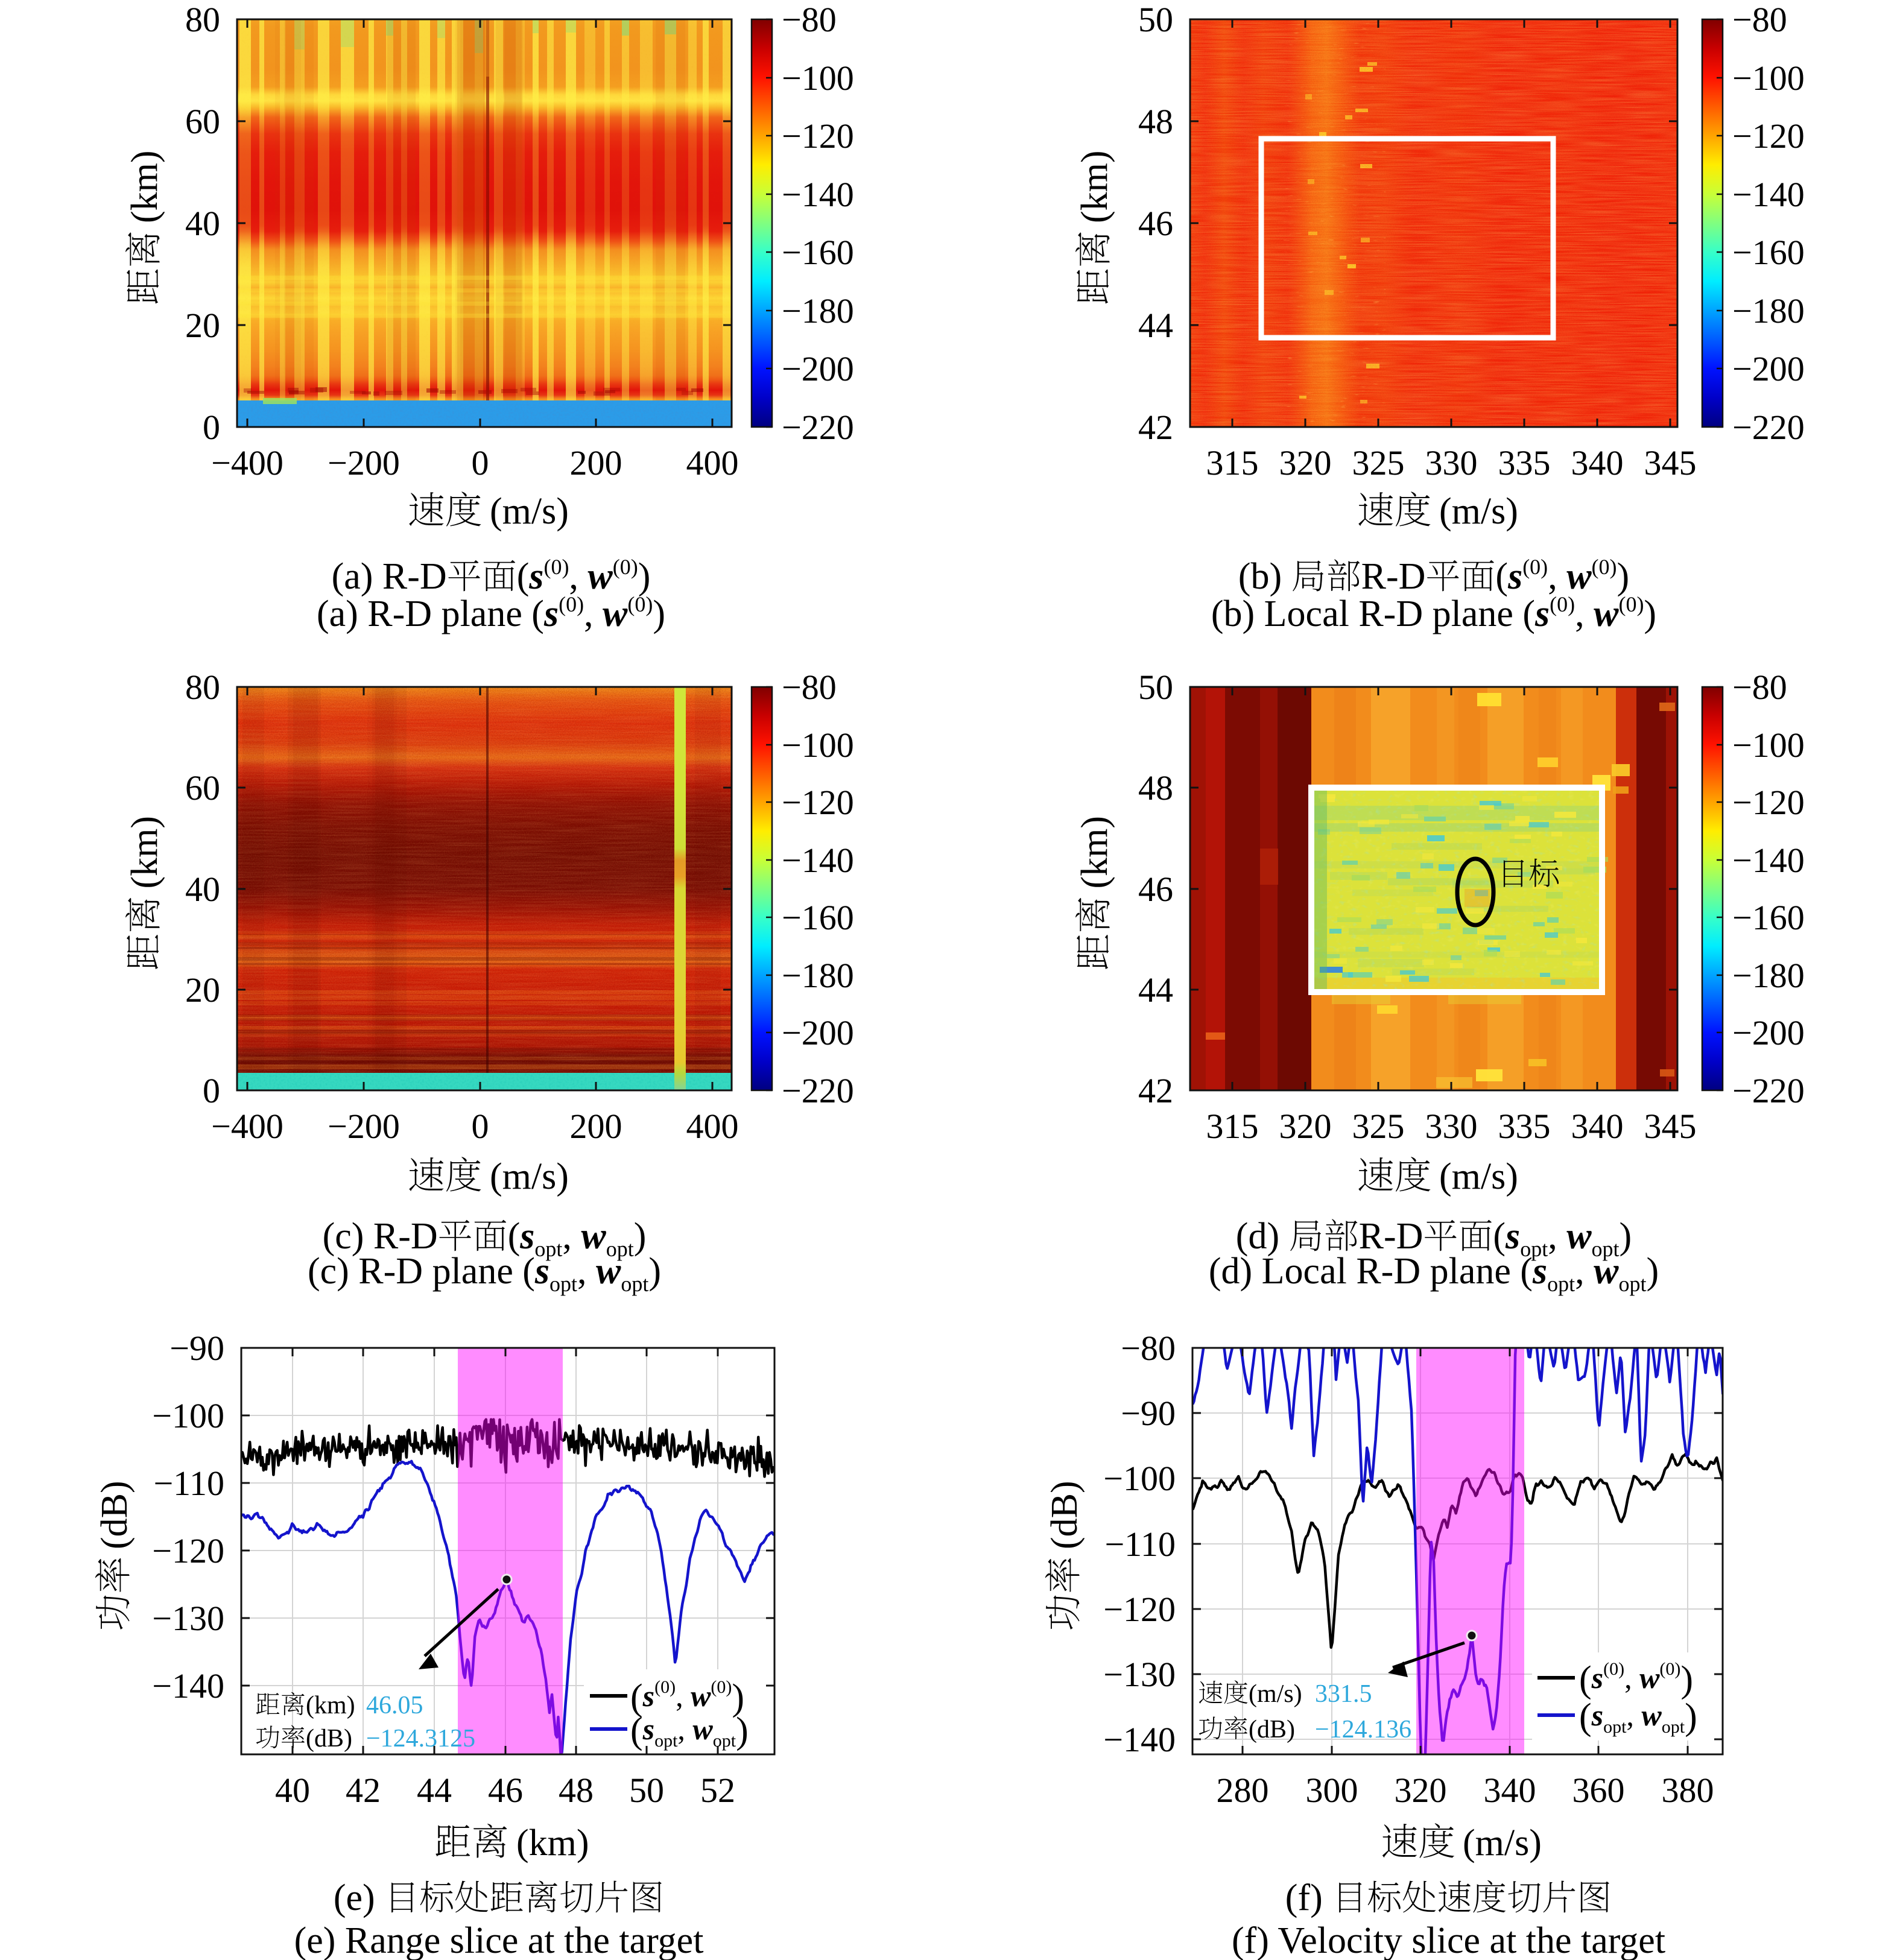 This screenshot has height=1960, width=1900. What do you see at coordinates (1260, 576) in the screenshot?
I see `svg-text: (b)` at bounding box center [1260, 576].